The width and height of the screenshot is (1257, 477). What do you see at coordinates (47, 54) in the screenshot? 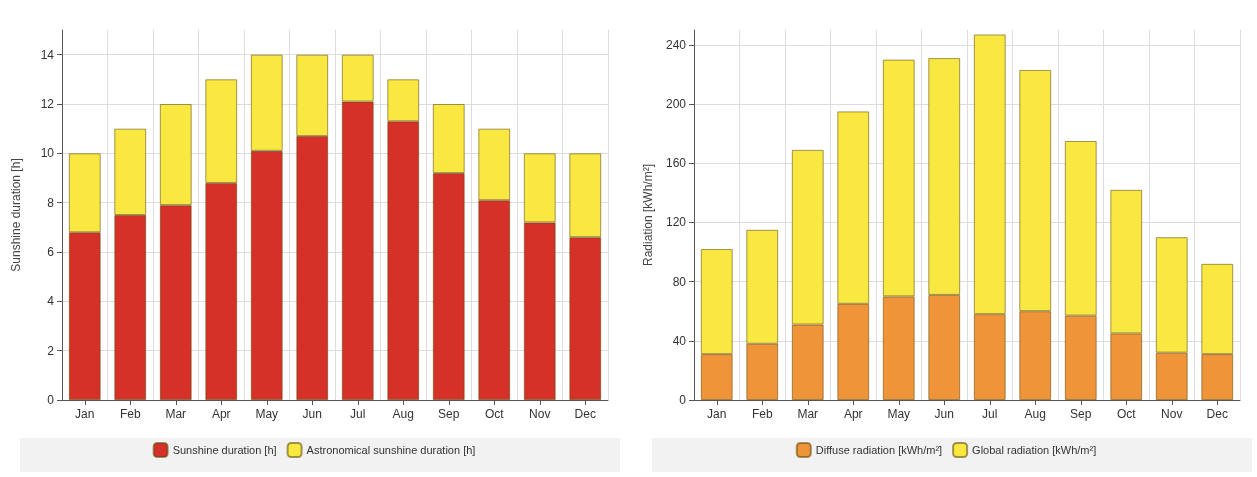
I see `y-tick-label: 14` at bounding box center [47, 54].